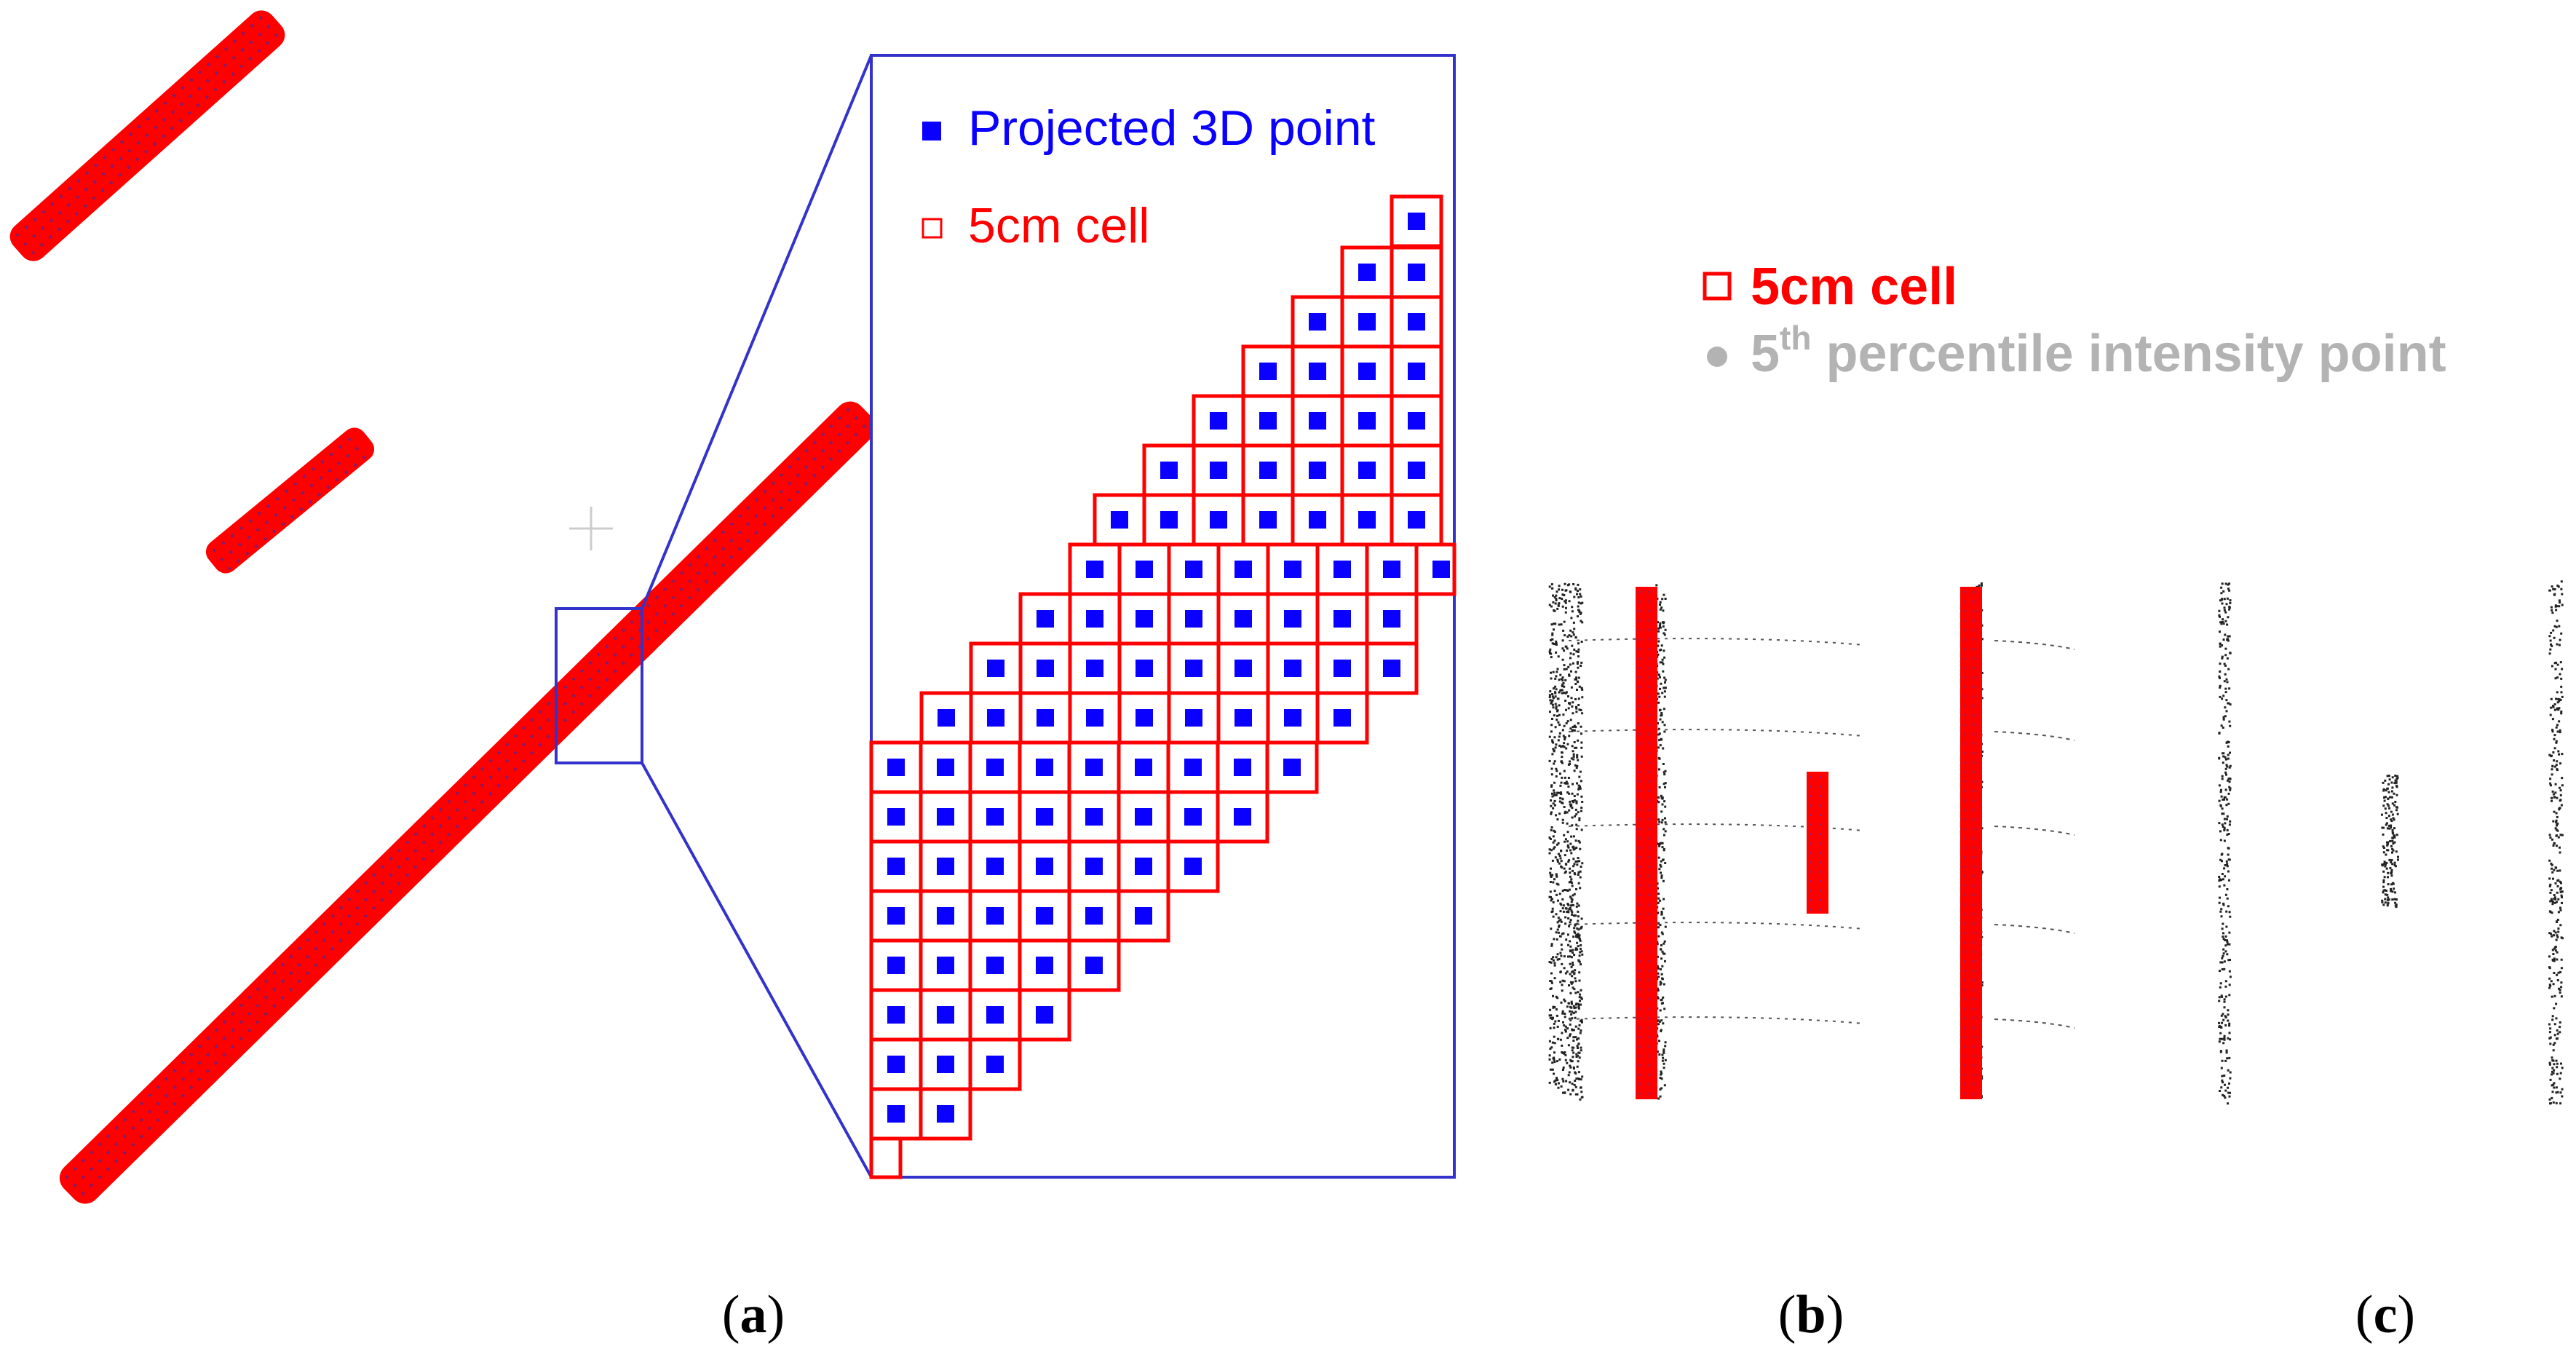 Image resolution: width=2576 pixels, height=1357 pixels. Describe the element at coordinates (757, 332) in the screenshot. I see `zoom-connector-top` at that location.